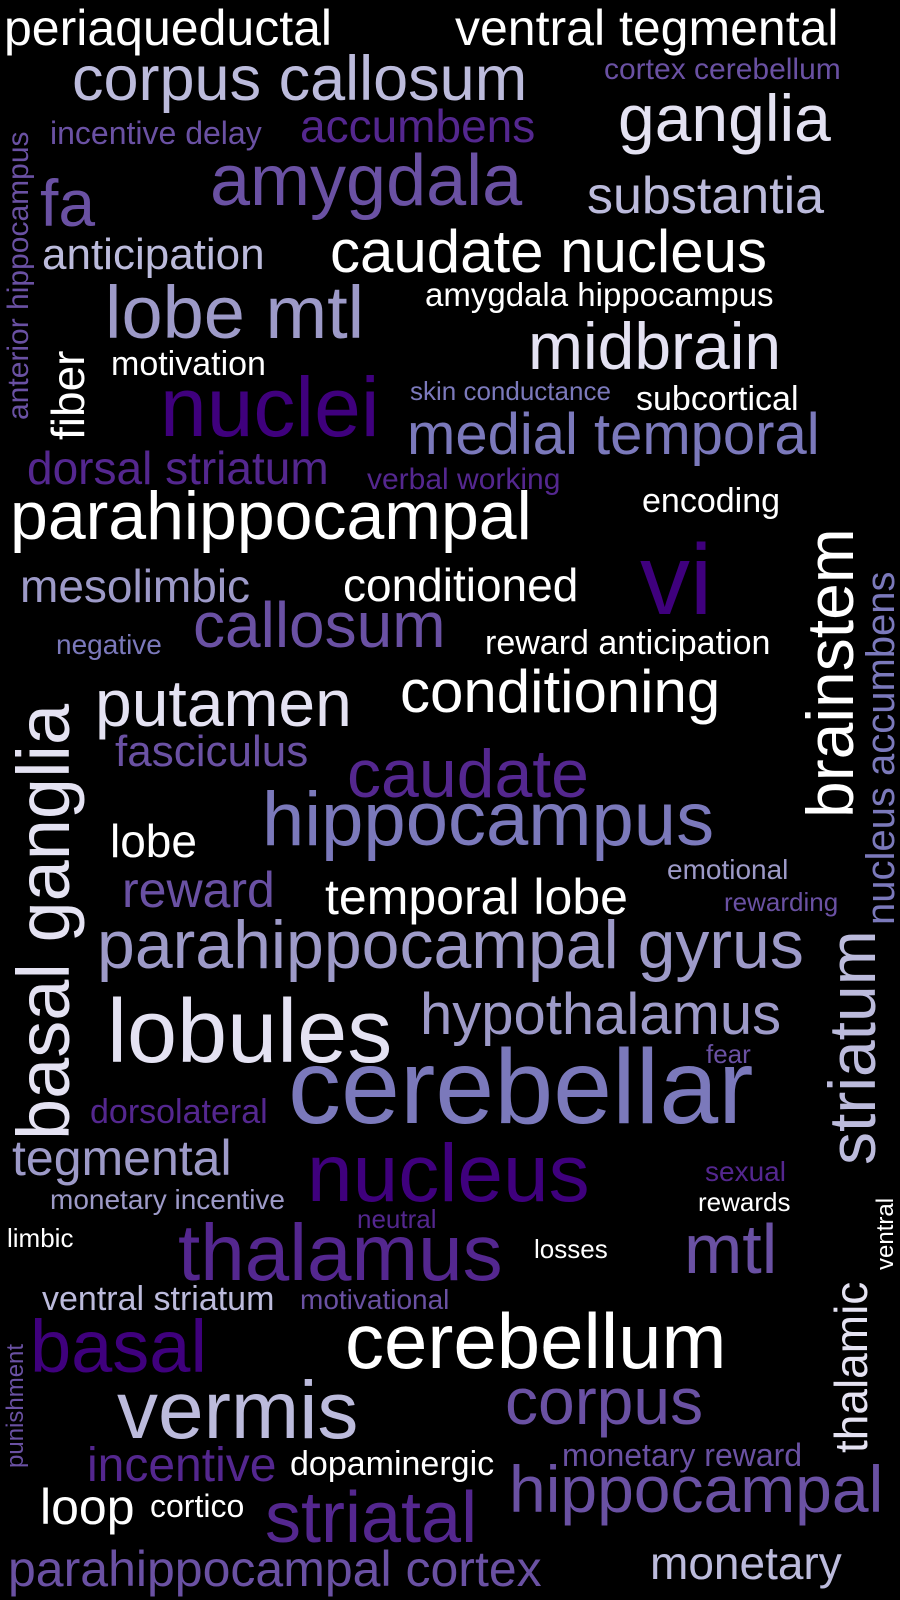 This screenshot has height=1600, width=900. Describe the element at coordinates (464, 479) in the screenshot. I see `word-verbal-working: verbal working` at that location.